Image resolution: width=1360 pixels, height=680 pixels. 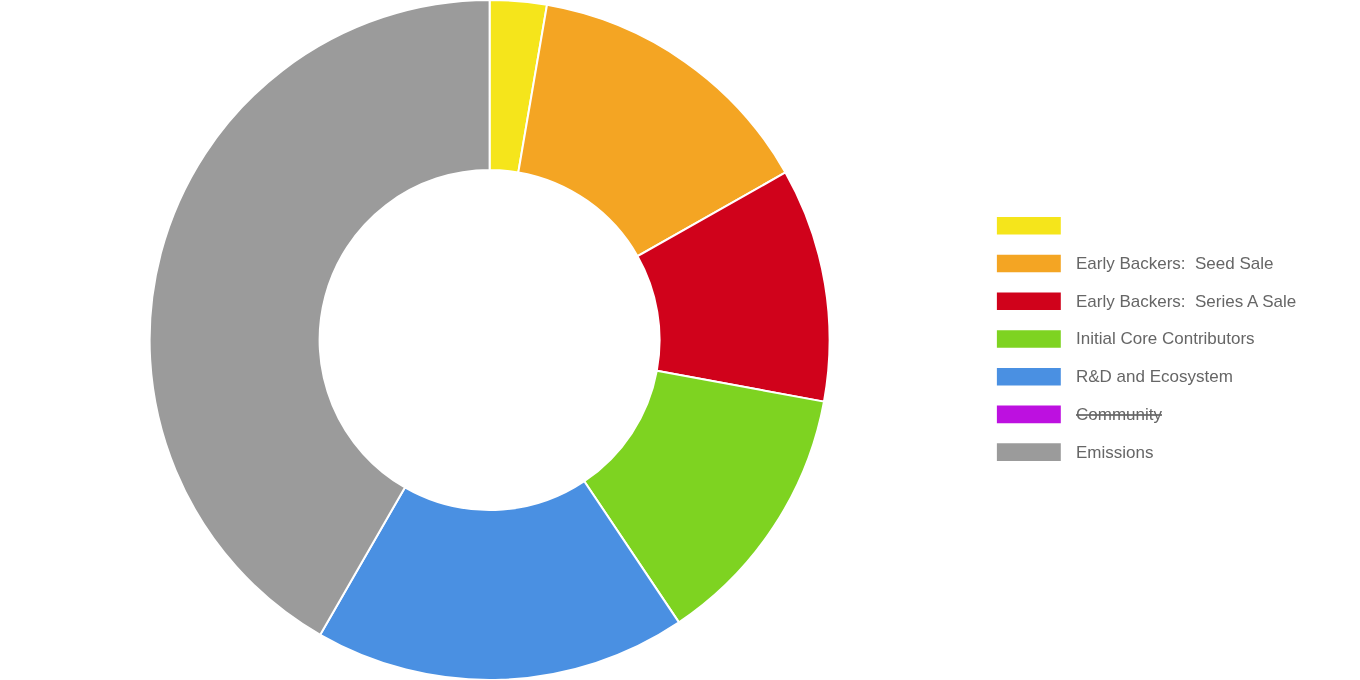 What do you see at coordinates (1154, 376) in the screenshot?
I see `legend-label: R&D and Ecosystem` at bounding box center [1154, 376].